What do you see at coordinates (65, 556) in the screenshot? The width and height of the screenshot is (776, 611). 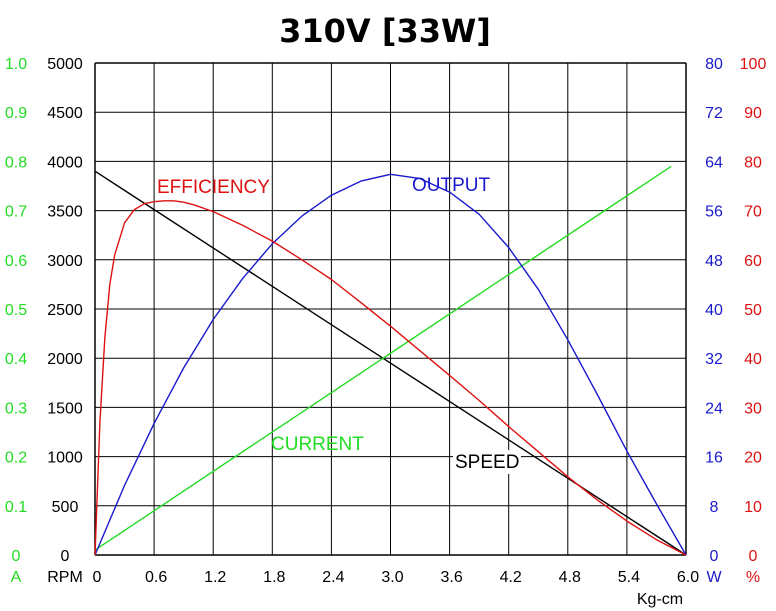 I see `speed-tick-label: 0` at bounding box center [65, 556].